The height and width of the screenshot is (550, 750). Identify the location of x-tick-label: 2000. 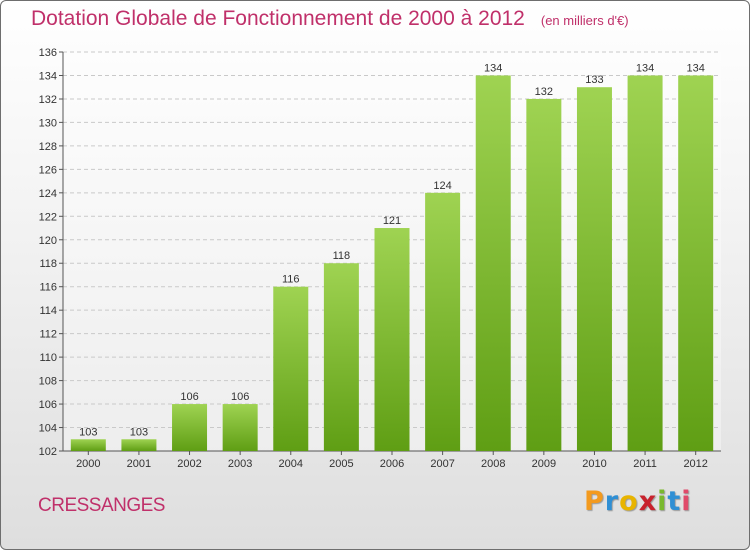
(88, 464).